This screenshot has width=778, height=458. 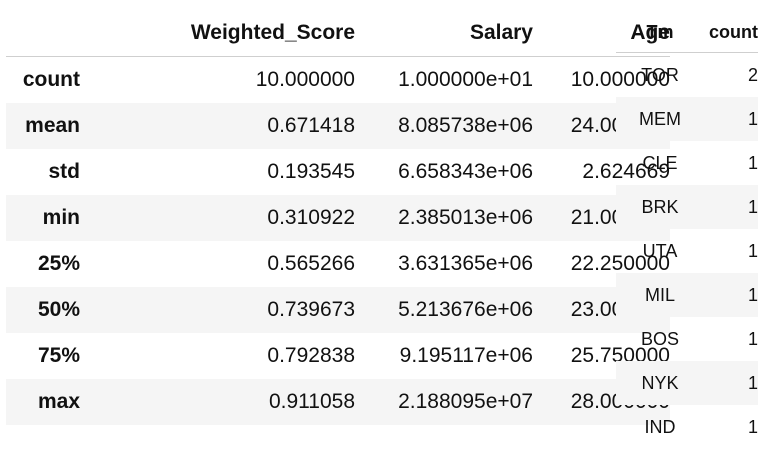 I want to click on table-row: MEM 1, so click(x=687, y=119).